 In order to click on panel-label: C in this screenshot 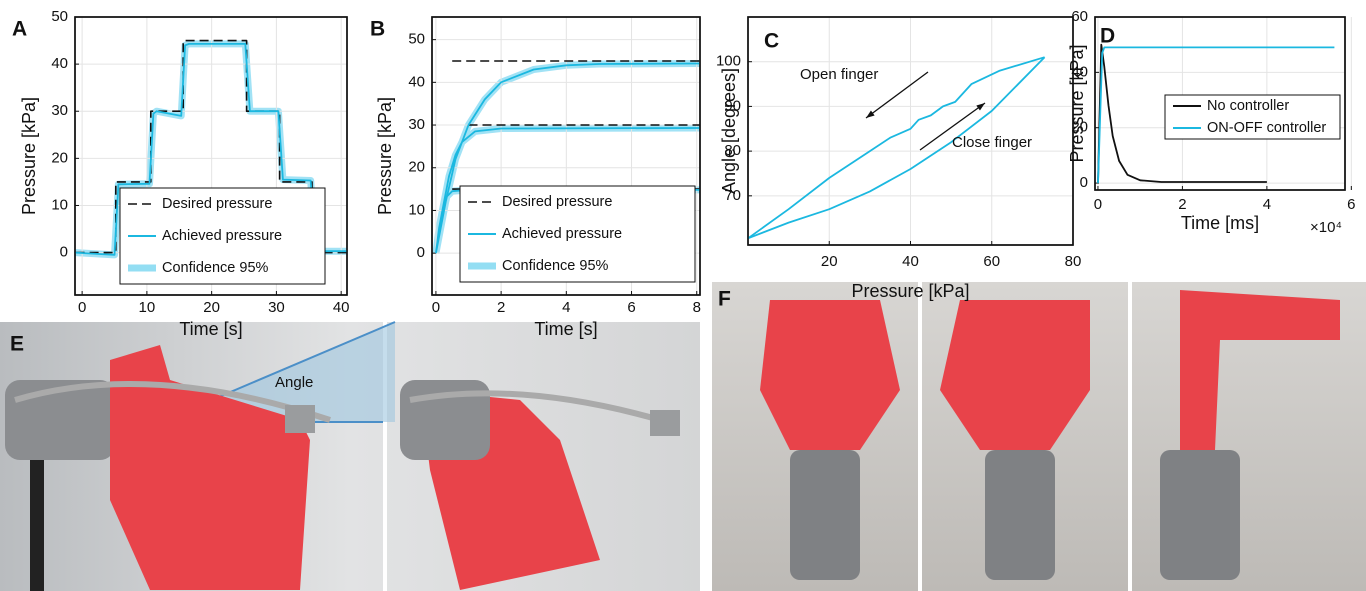, I will do `click(771, 41)`.